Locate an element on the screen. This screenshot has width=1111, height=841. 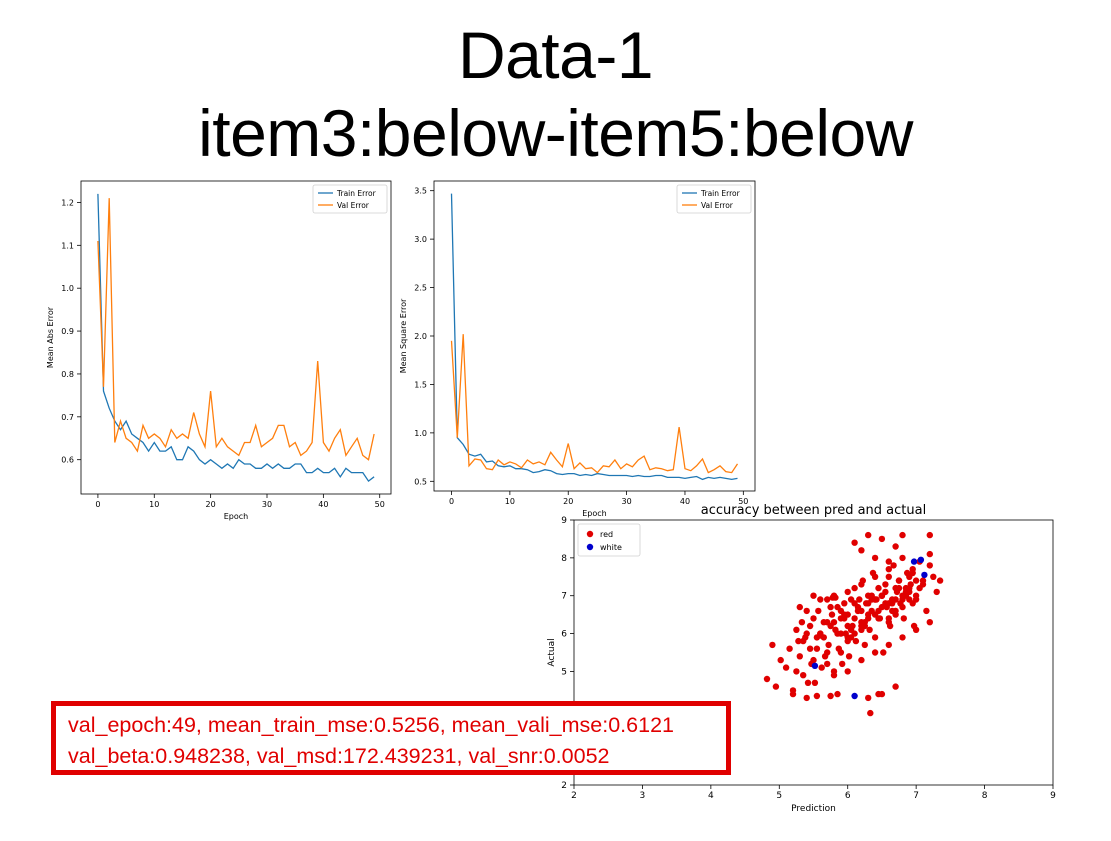
y-tick-label: 1.2 is located at coordinates (67, 202).